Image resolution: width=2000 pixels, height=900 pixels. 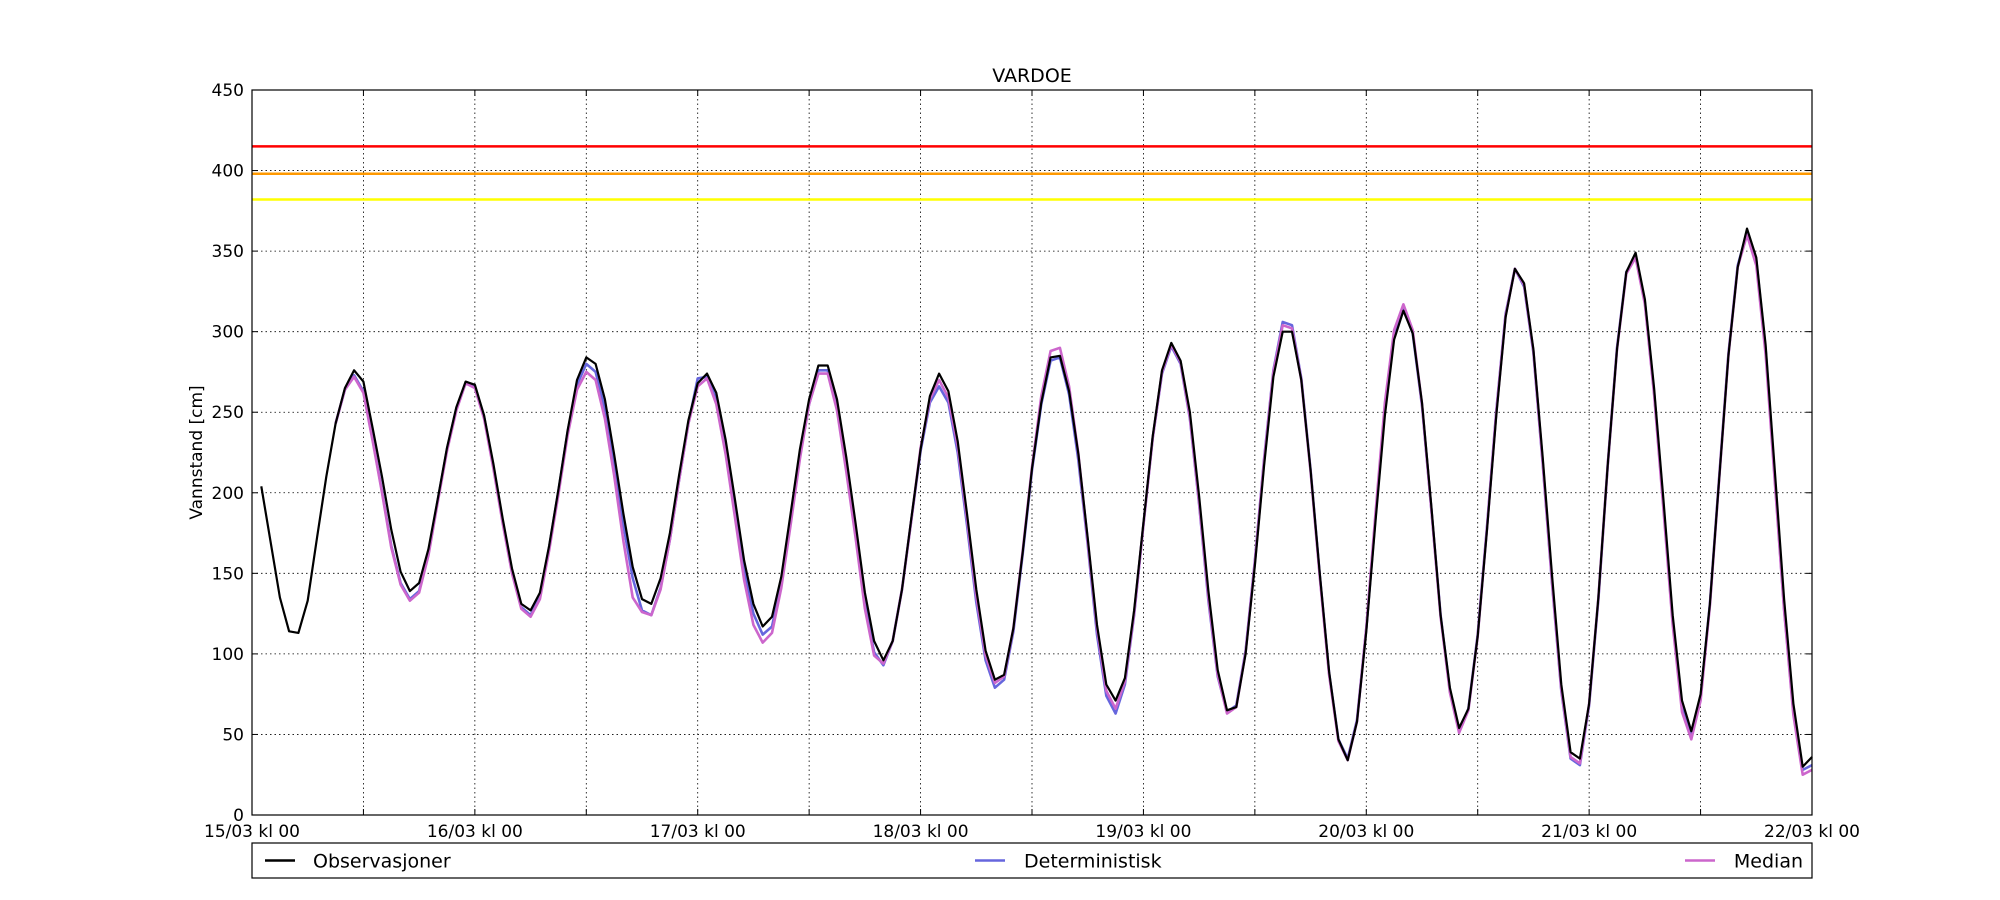 What do you see at coordinates (1032, 76) in the screenshot?
I see `chart-title: VARDOE` at bounding box center [1032, 76].